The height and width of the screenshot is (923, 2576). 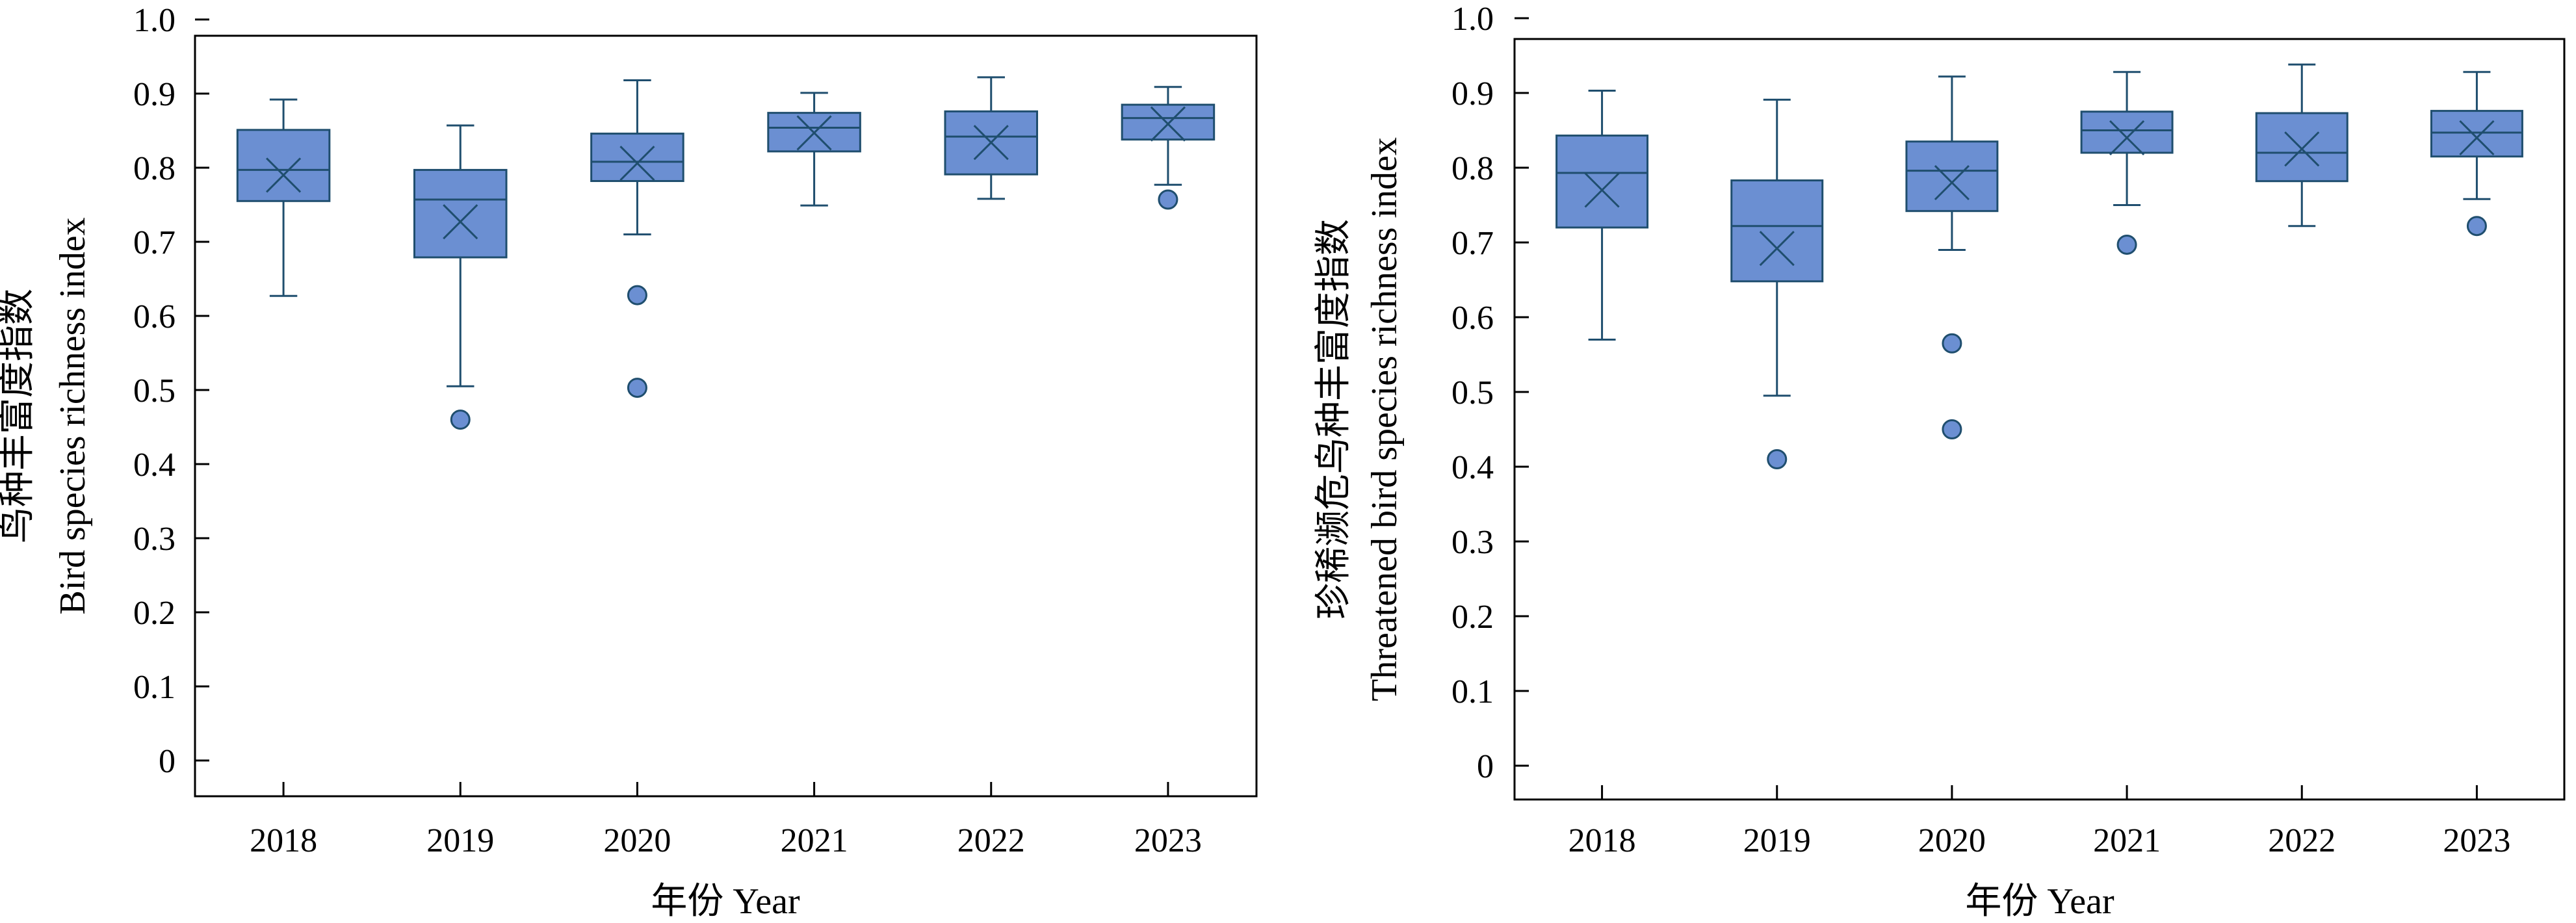 What do you see at coordinates (1334, 419) in the screenshot?
I see `y-axis-label-cn: 珍稀濒危鸟种丰富度指数` at bounding box center [1334, 419].